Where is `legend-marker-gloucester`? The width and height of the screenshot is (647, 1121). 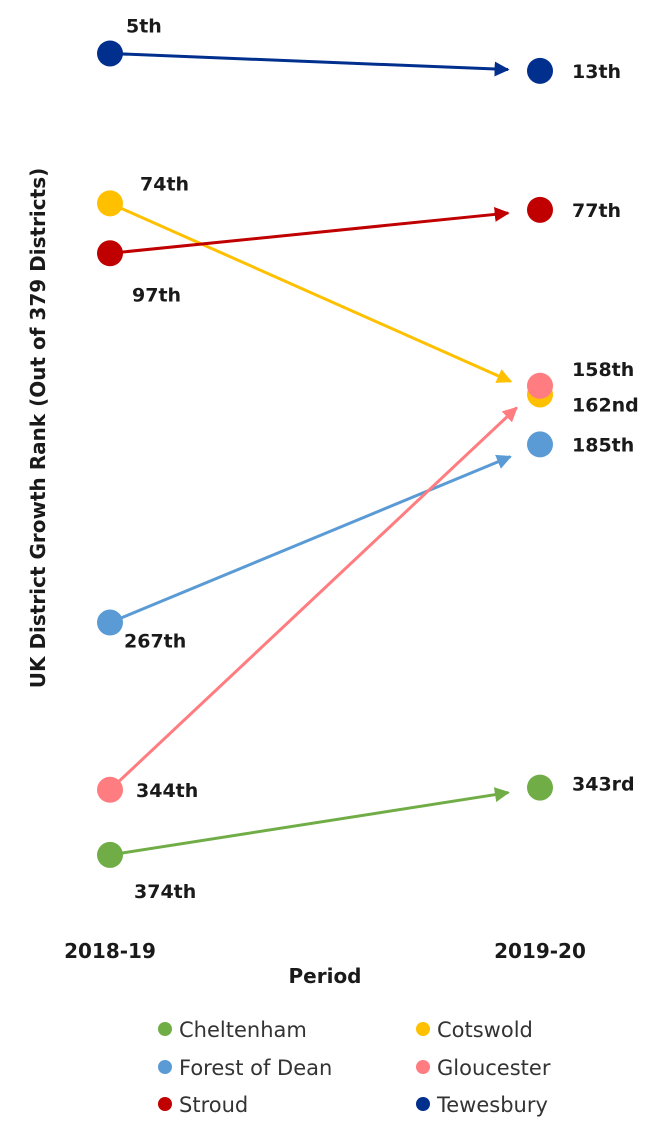
legend-marker-gloucester is located at coordinates (423, 1067).